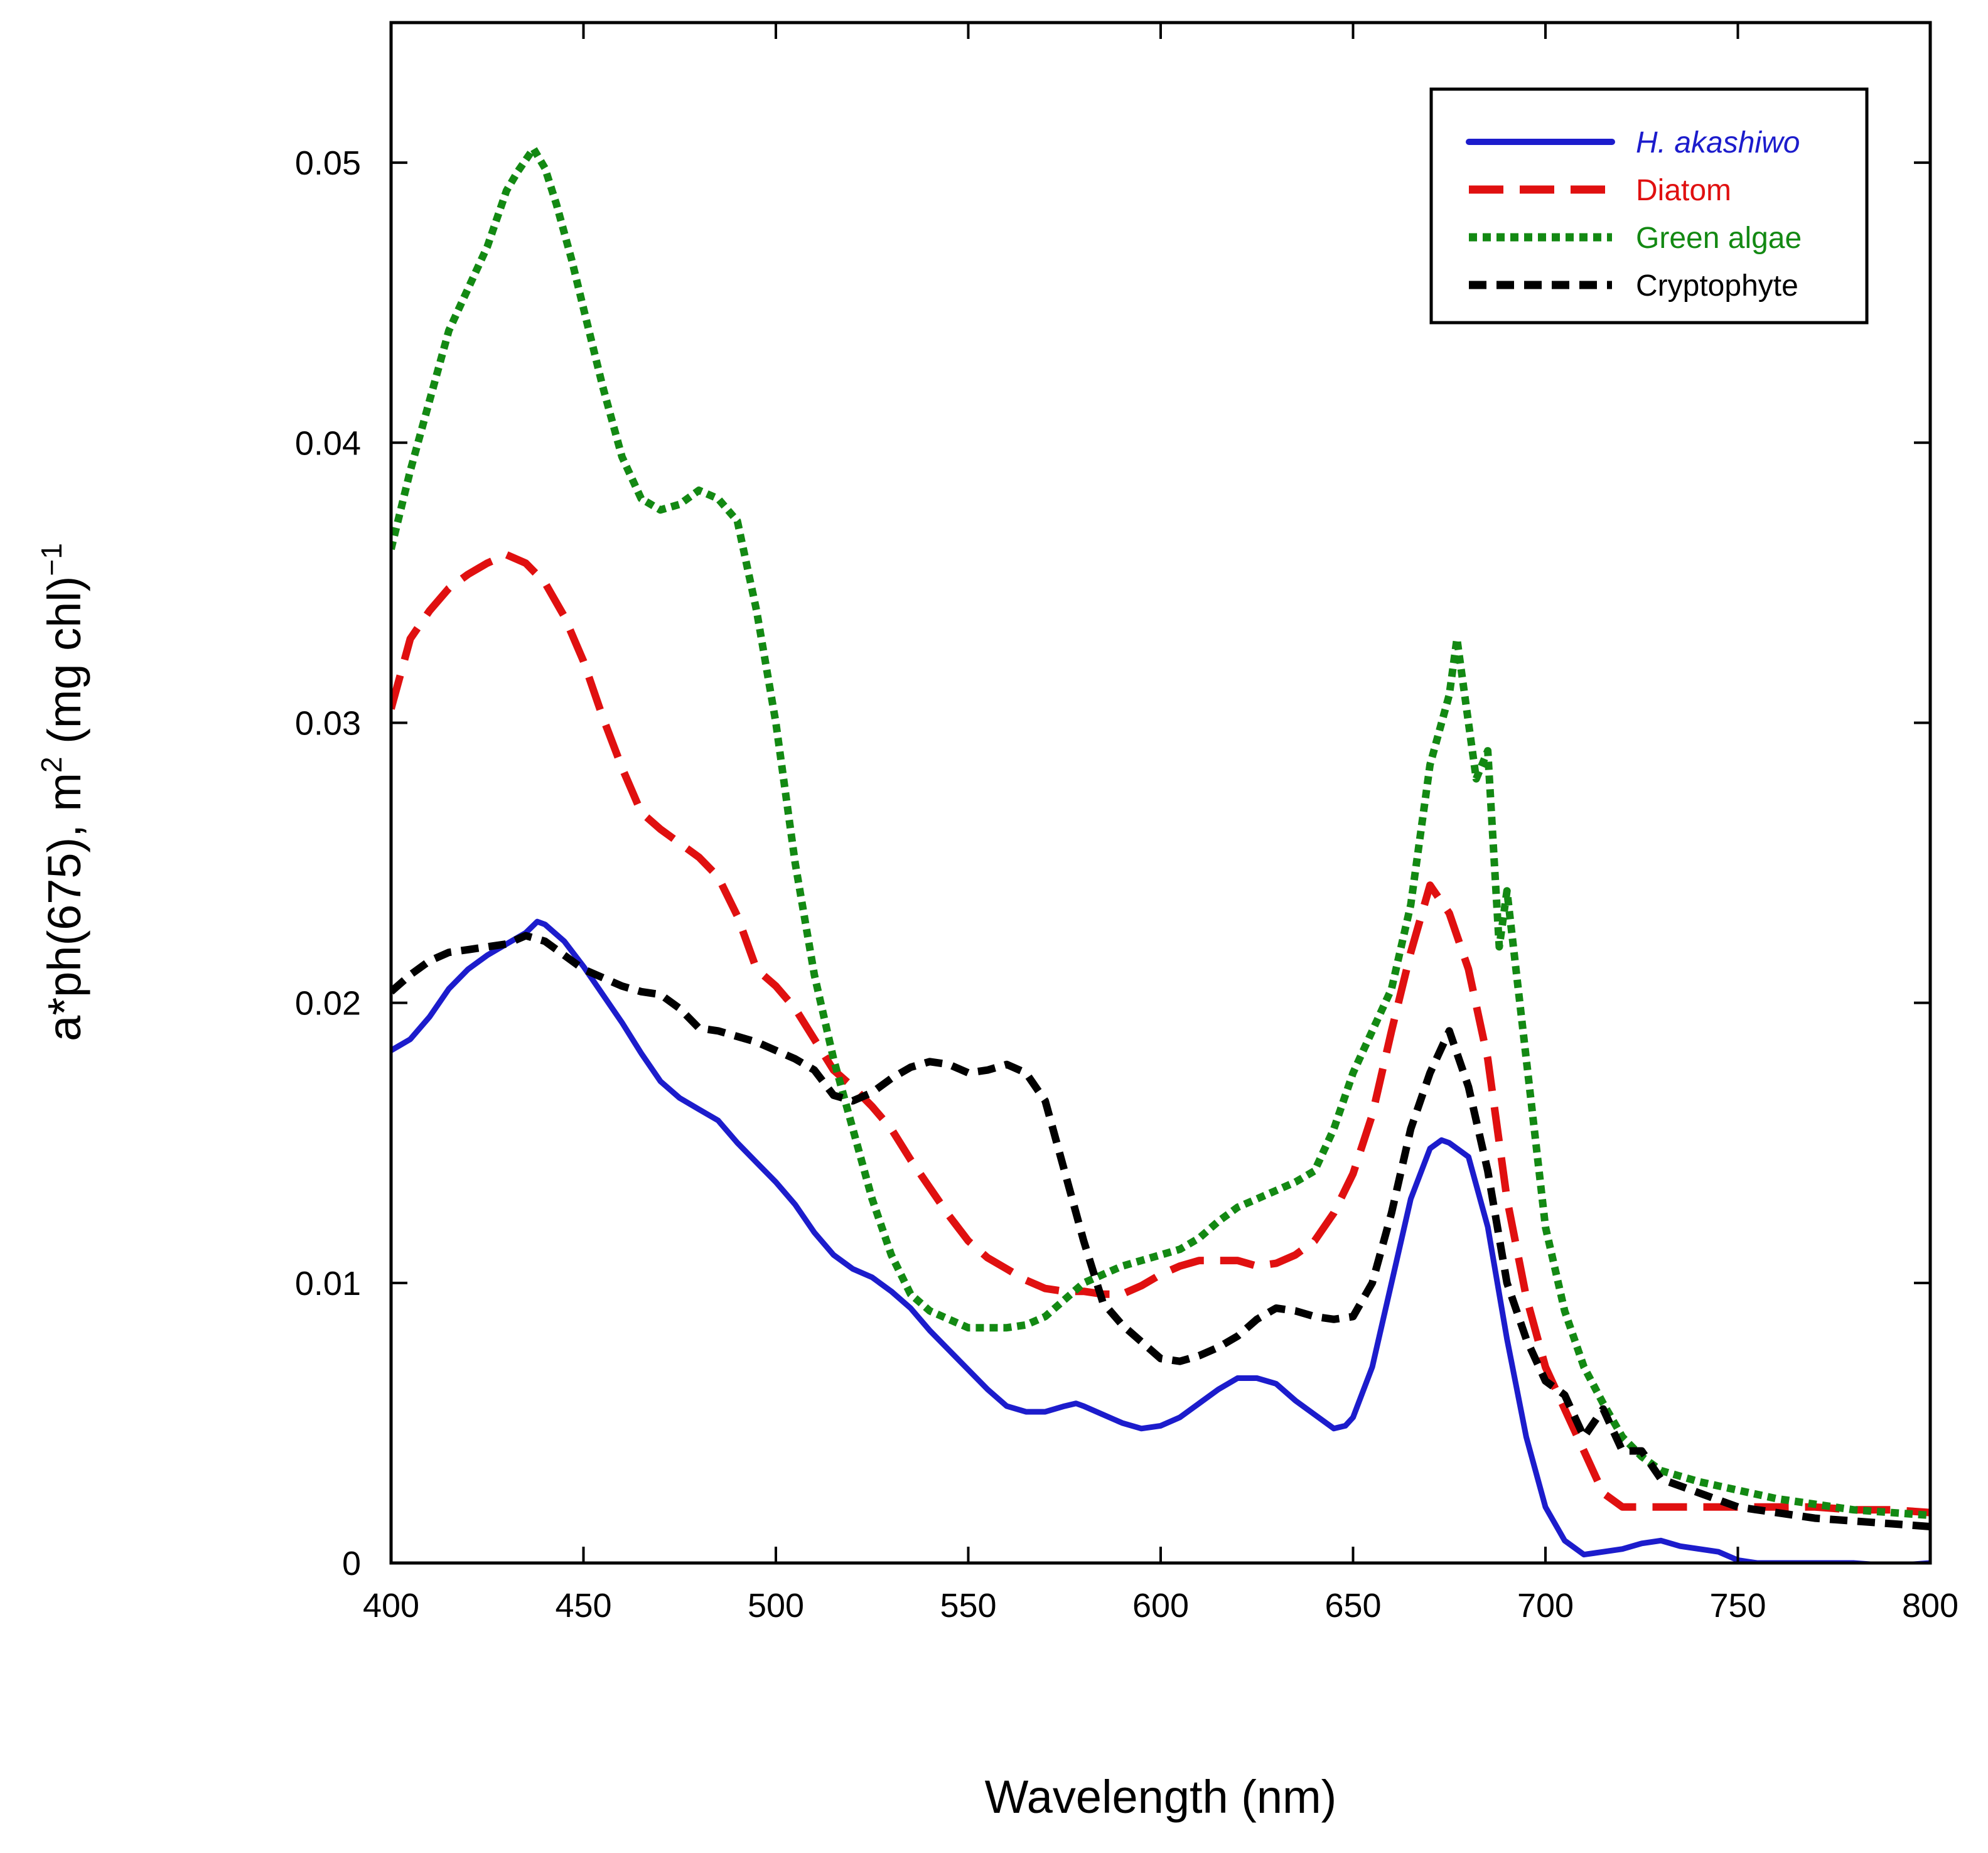  Describe the element at coordinates (1161, 1797) in the screenshot. I see `x-axis-title: Wavelength (nm)` at that location.